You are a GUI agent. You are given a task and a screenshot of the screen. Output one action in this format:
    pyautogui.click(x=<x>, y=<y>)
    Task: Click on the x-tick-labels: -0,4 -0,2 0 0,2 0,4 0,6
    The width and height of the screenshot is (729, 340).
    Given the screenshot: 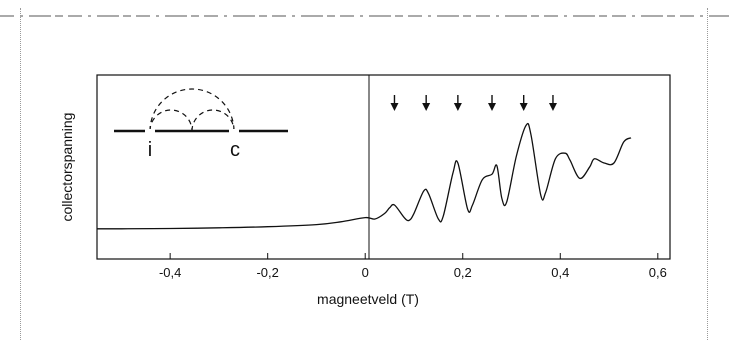 What is the action you would take?
    pyautogui.click(x=413, y=272)
    